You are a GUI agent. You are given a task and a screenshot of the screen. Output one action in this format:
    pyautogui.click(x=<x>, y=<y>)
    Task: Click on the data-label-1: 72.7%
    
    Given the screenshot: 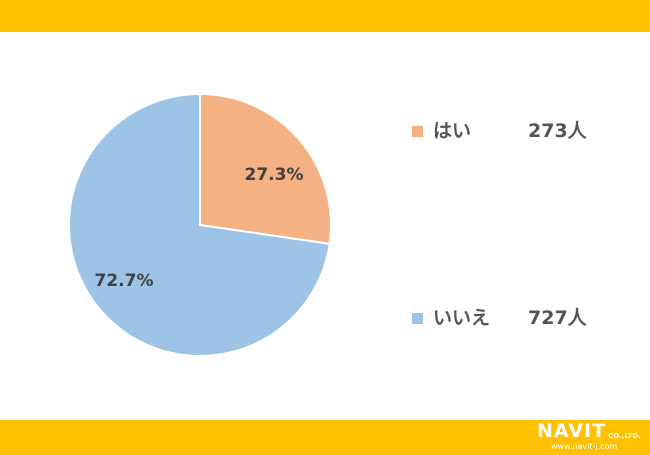 What is the action you would take?
    pyautogui.click(x=124, y=281)
    